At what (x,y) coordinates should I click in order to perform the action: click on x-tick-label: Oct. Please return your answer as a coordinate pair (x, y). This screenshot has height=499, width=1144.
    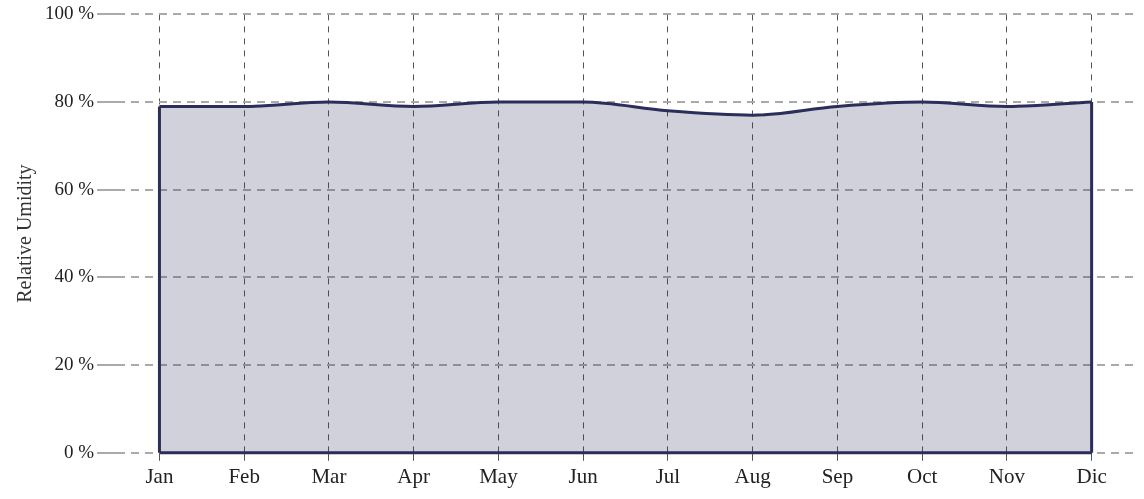
    Looking at the image, I should click on (922, 475).